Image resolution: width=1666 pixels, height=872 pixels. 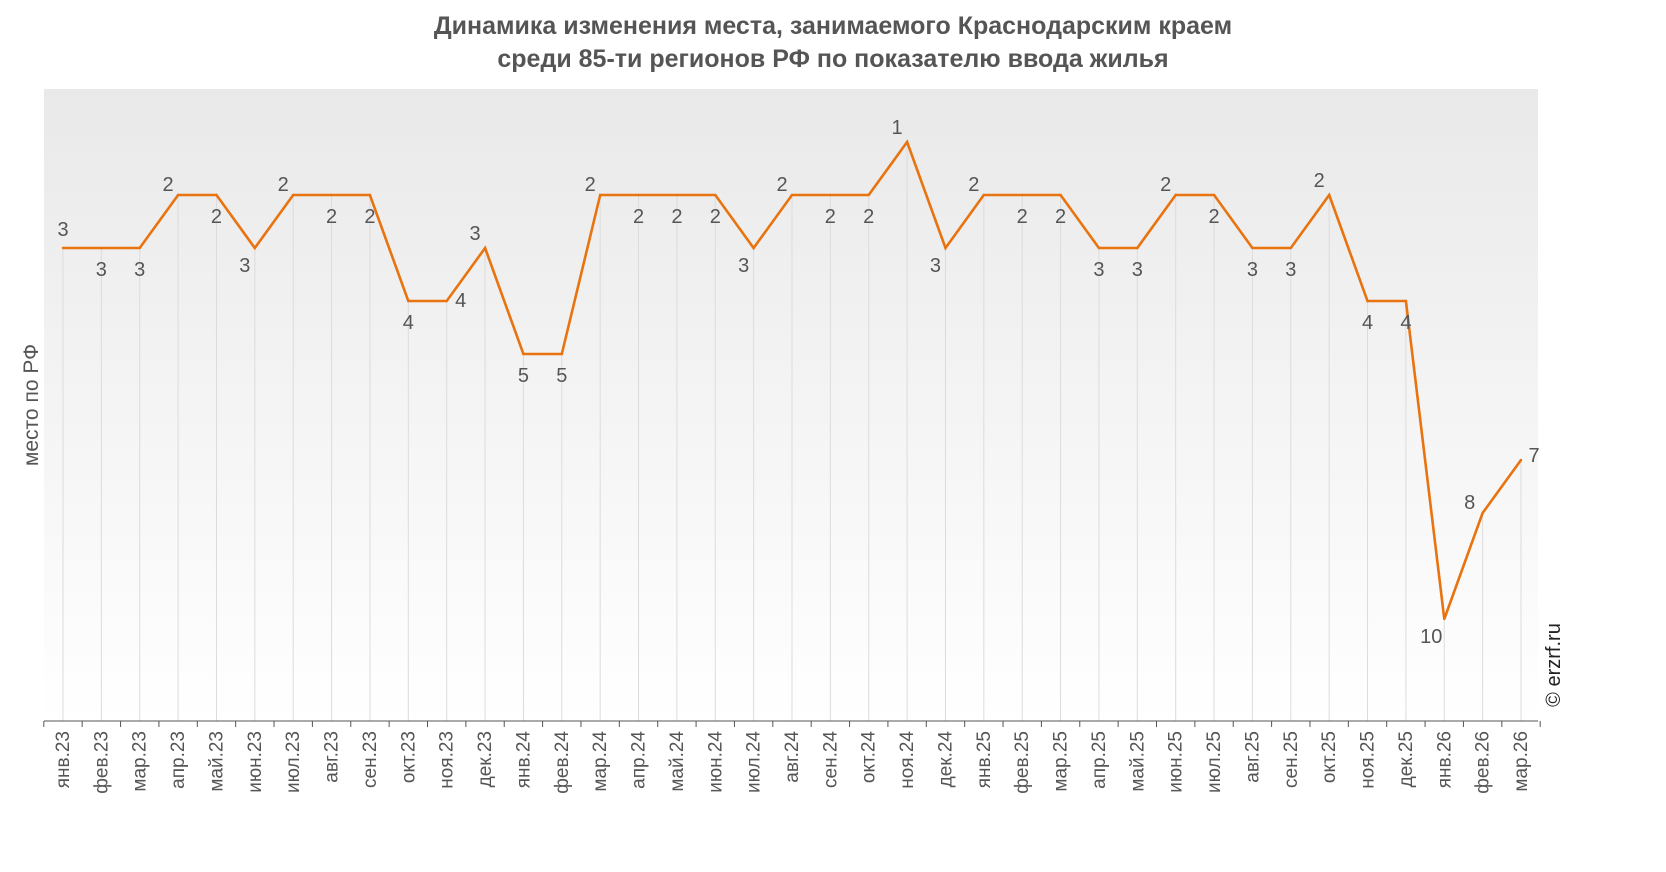 What do you see at coordinates (1521, 761) in the screenshot?
I see `x-tick-label: мар.26` at bounding box center [1521, 761].